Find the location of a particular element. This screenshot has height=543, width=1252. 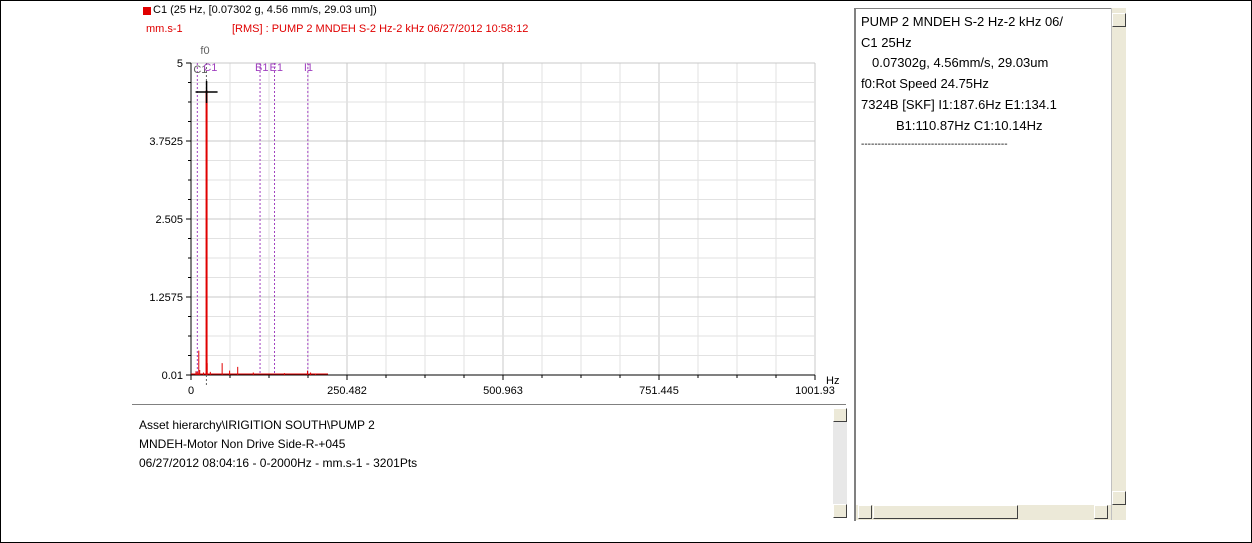

x-tick-label: 250.482 is located at coordinates (347, 391).